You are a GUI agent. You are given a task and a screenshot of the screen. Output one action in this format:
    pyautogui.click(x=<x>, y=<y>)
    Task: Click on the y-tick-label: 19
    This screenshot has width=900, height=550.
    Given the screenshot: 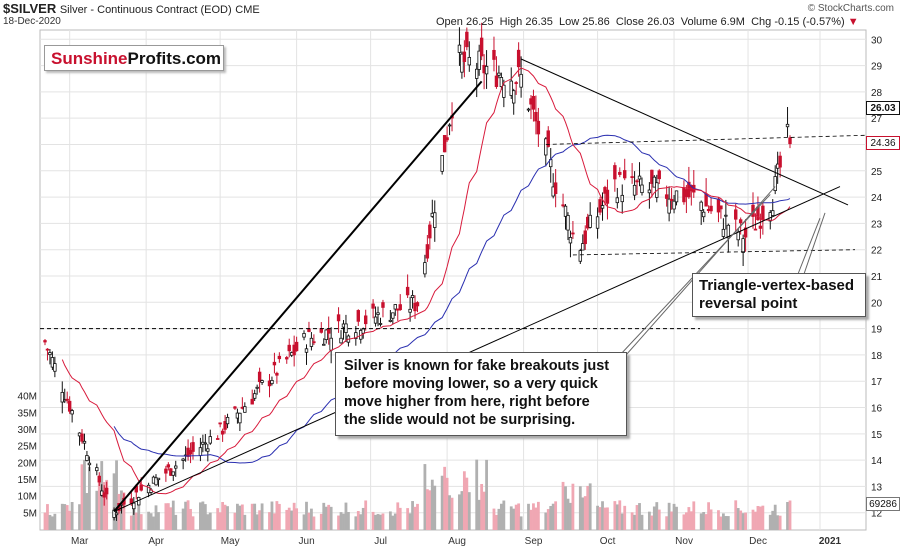 What is the action you would take?
    pyautogui.click(x=877, y=330)
    